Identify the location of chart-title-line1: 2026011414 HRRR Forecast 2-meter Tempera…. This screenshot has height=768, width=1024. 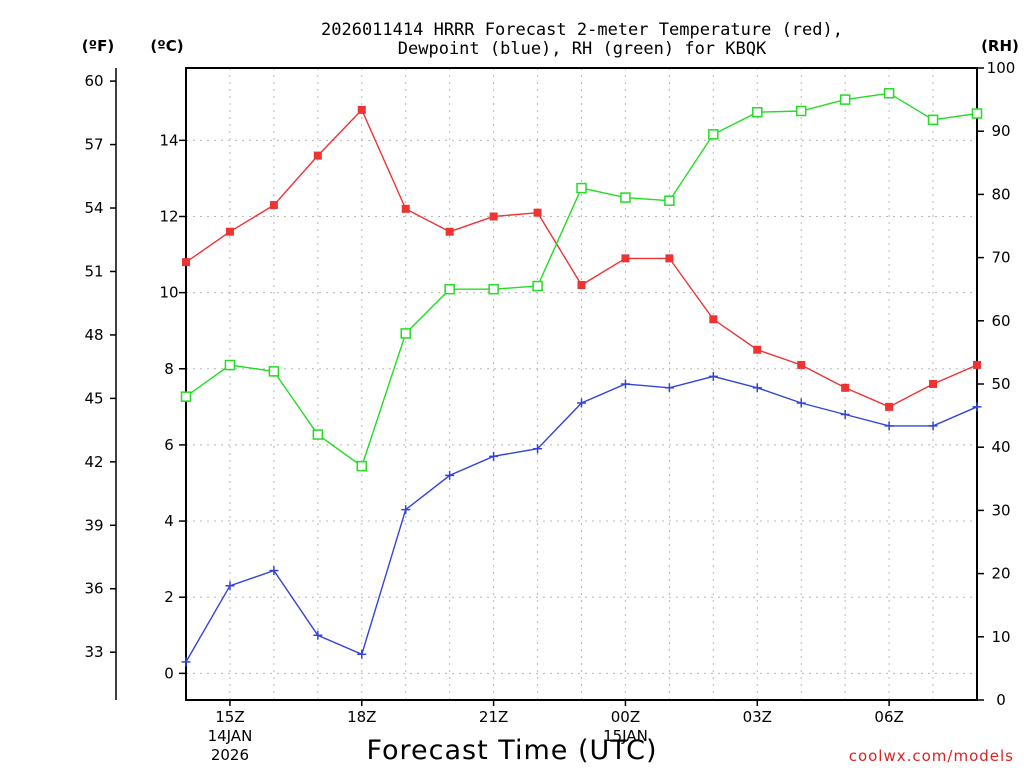
(582, 30).